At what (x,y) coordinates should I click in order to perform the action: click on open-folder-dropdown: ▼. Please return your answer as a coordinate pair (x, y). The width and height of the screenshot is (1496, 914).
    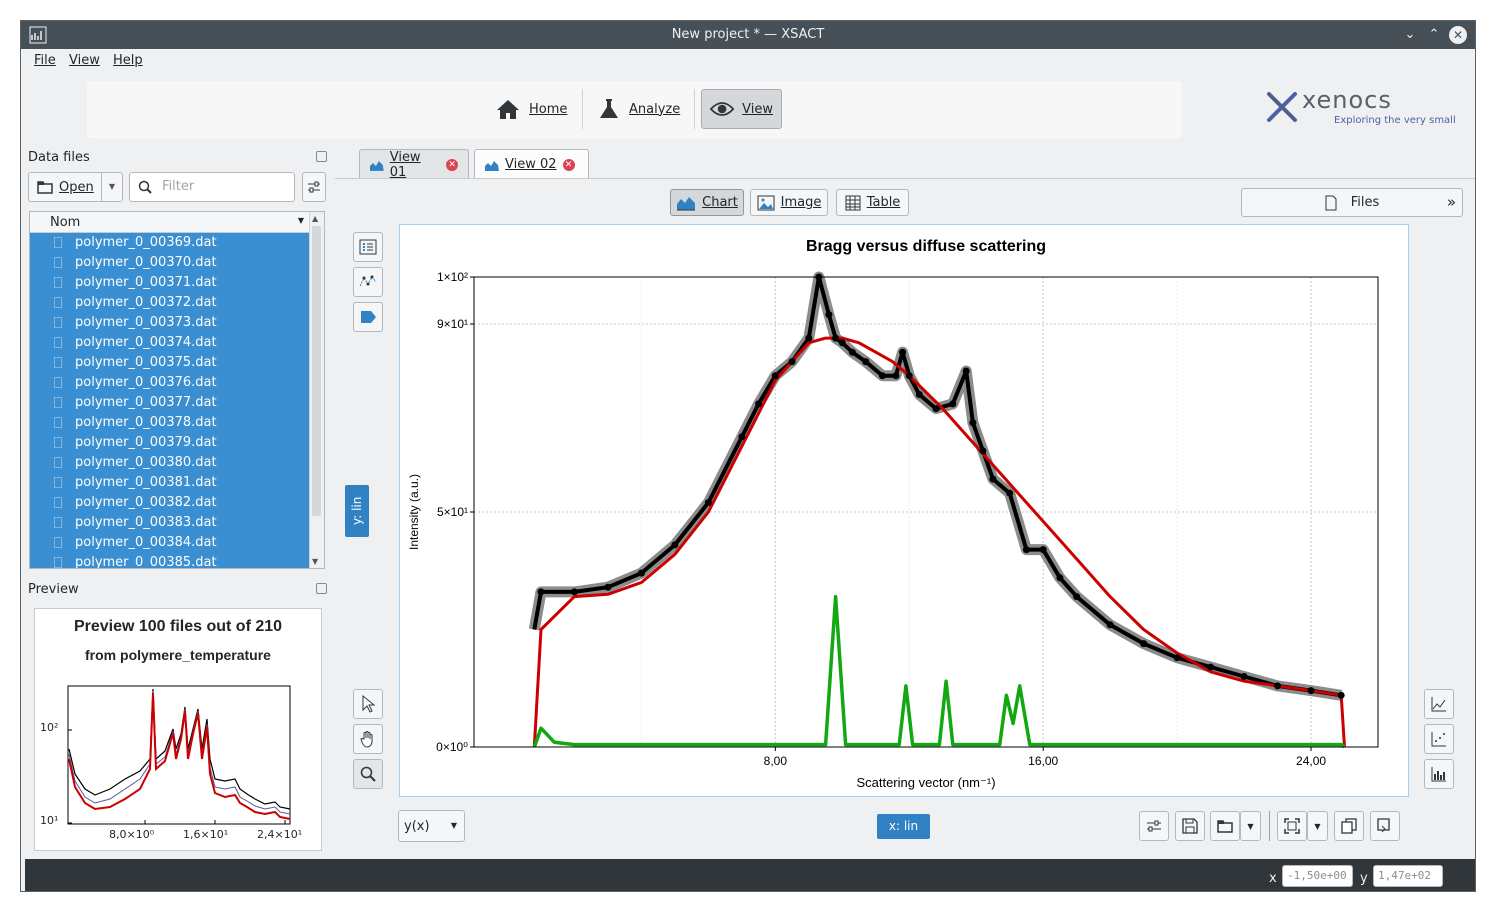
    Looking at the image, I should click on (1250, 826).